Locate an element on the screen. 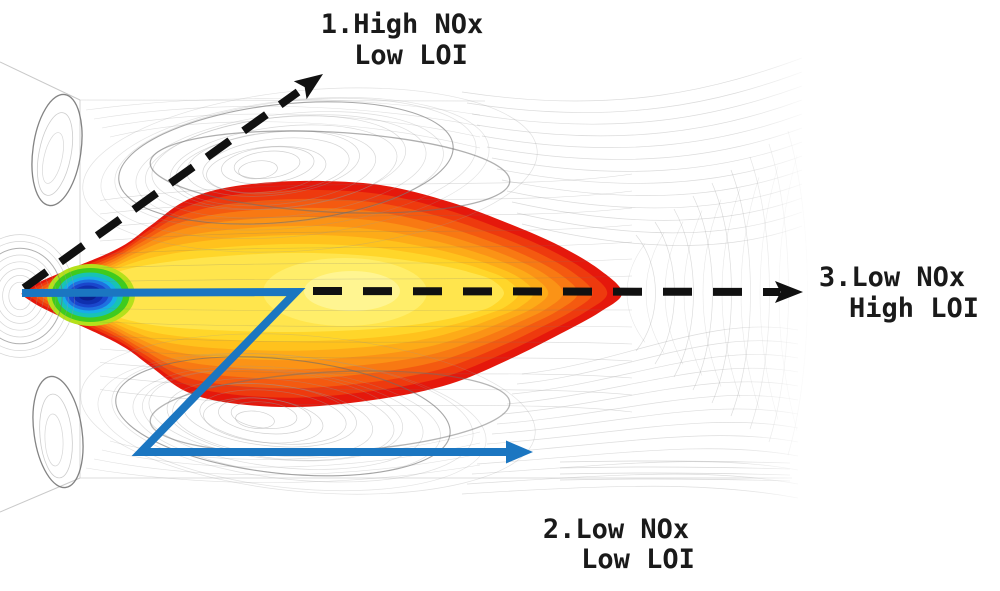 This screenshot has height=591, width=1000. label-3-line1: 3.Low NOx is located at coordinates (892, 277).